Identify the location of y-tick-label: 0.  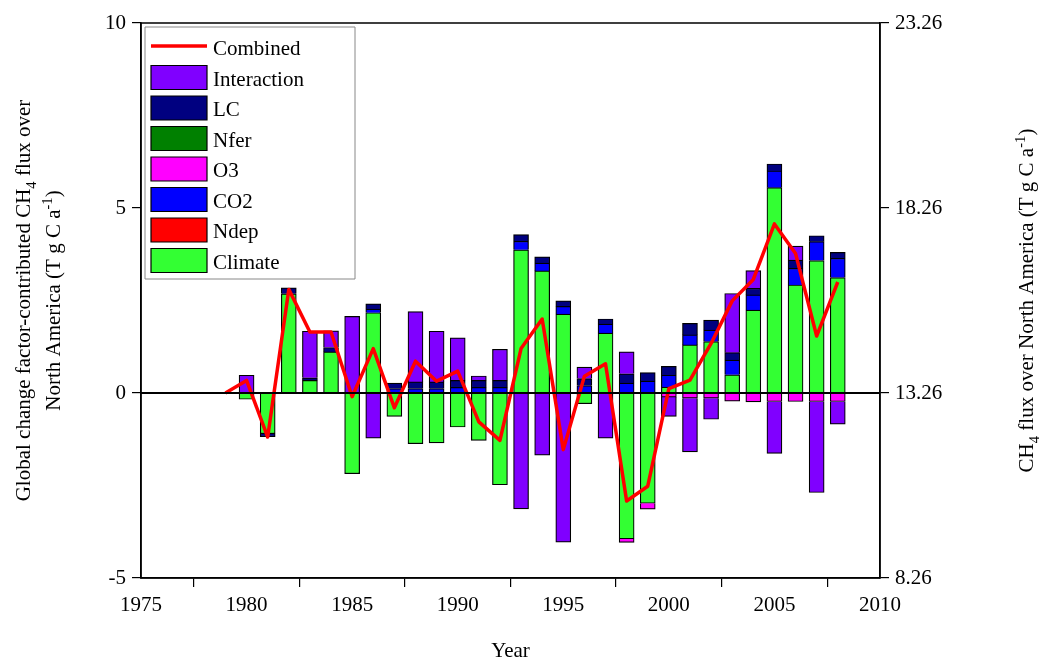
(120, 391).